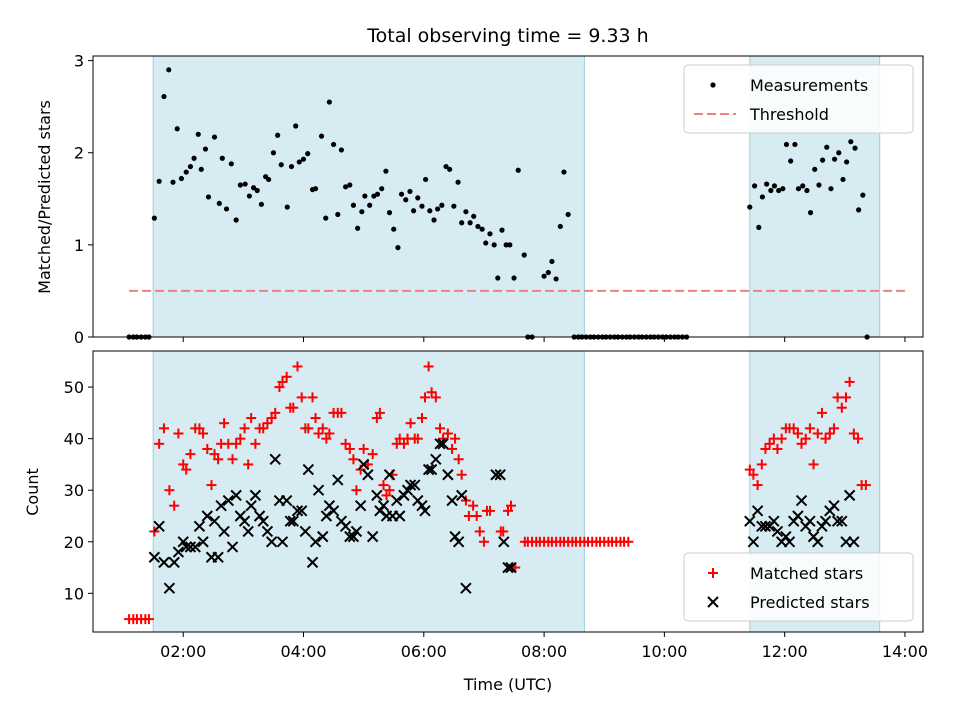 The height and width of the screenshot is (720, 960). Describe the element at coordinates (507, 684) in the screenshot. I see `x-axis-label: Time (UTC)` at that location.